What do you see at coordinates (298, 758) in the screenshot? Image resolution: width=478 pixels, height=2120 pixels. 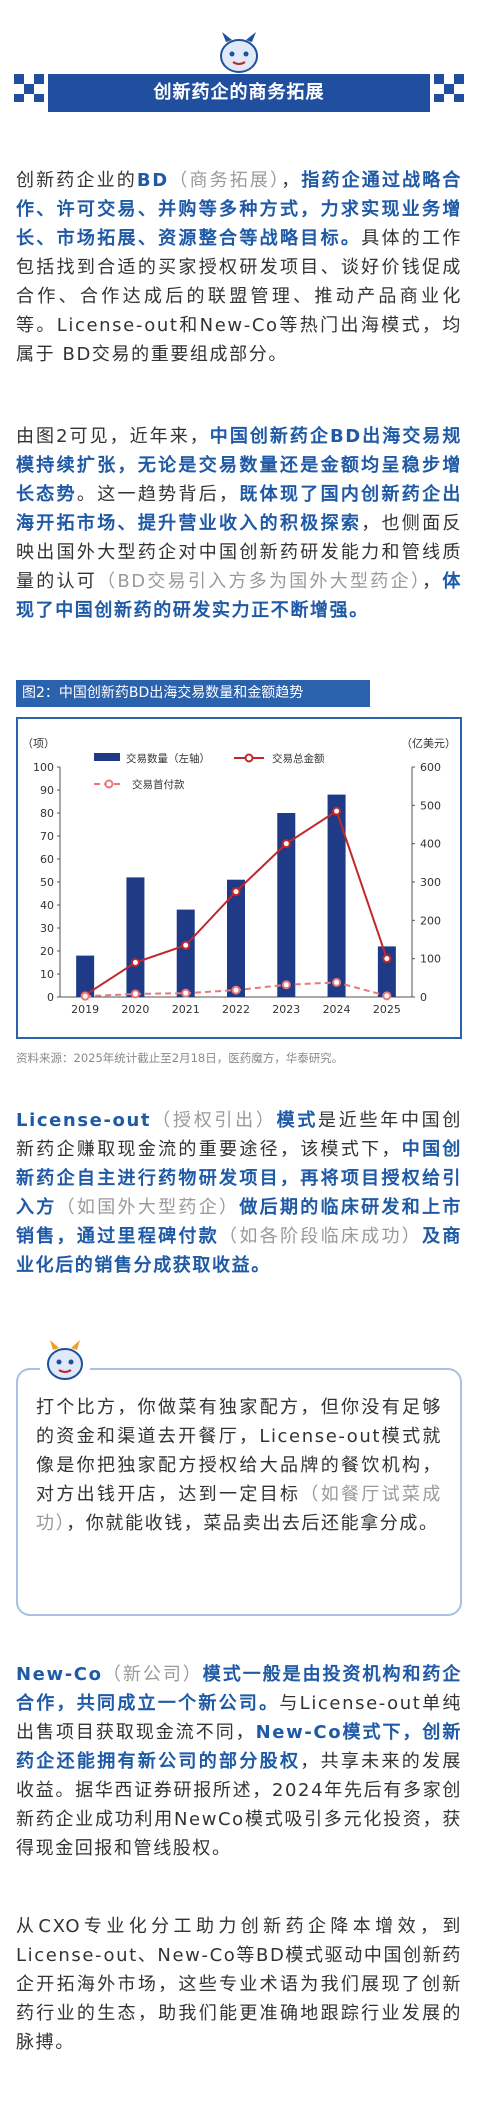 I see `legend-label: 交易总金额` at bounding box center [298, 758].